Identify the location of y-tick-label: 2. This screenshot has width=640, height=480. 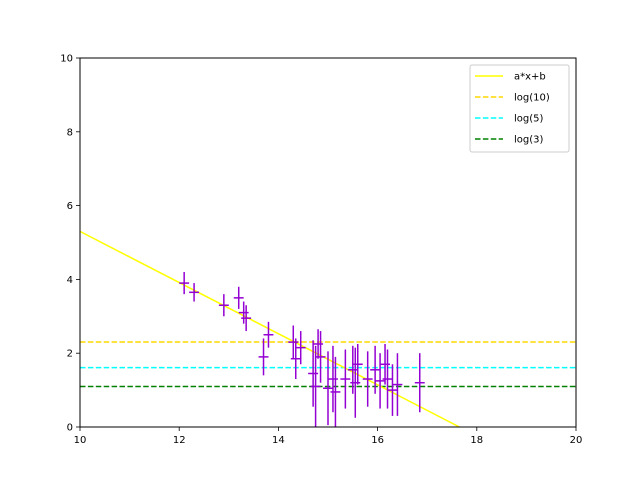
(70, 354).